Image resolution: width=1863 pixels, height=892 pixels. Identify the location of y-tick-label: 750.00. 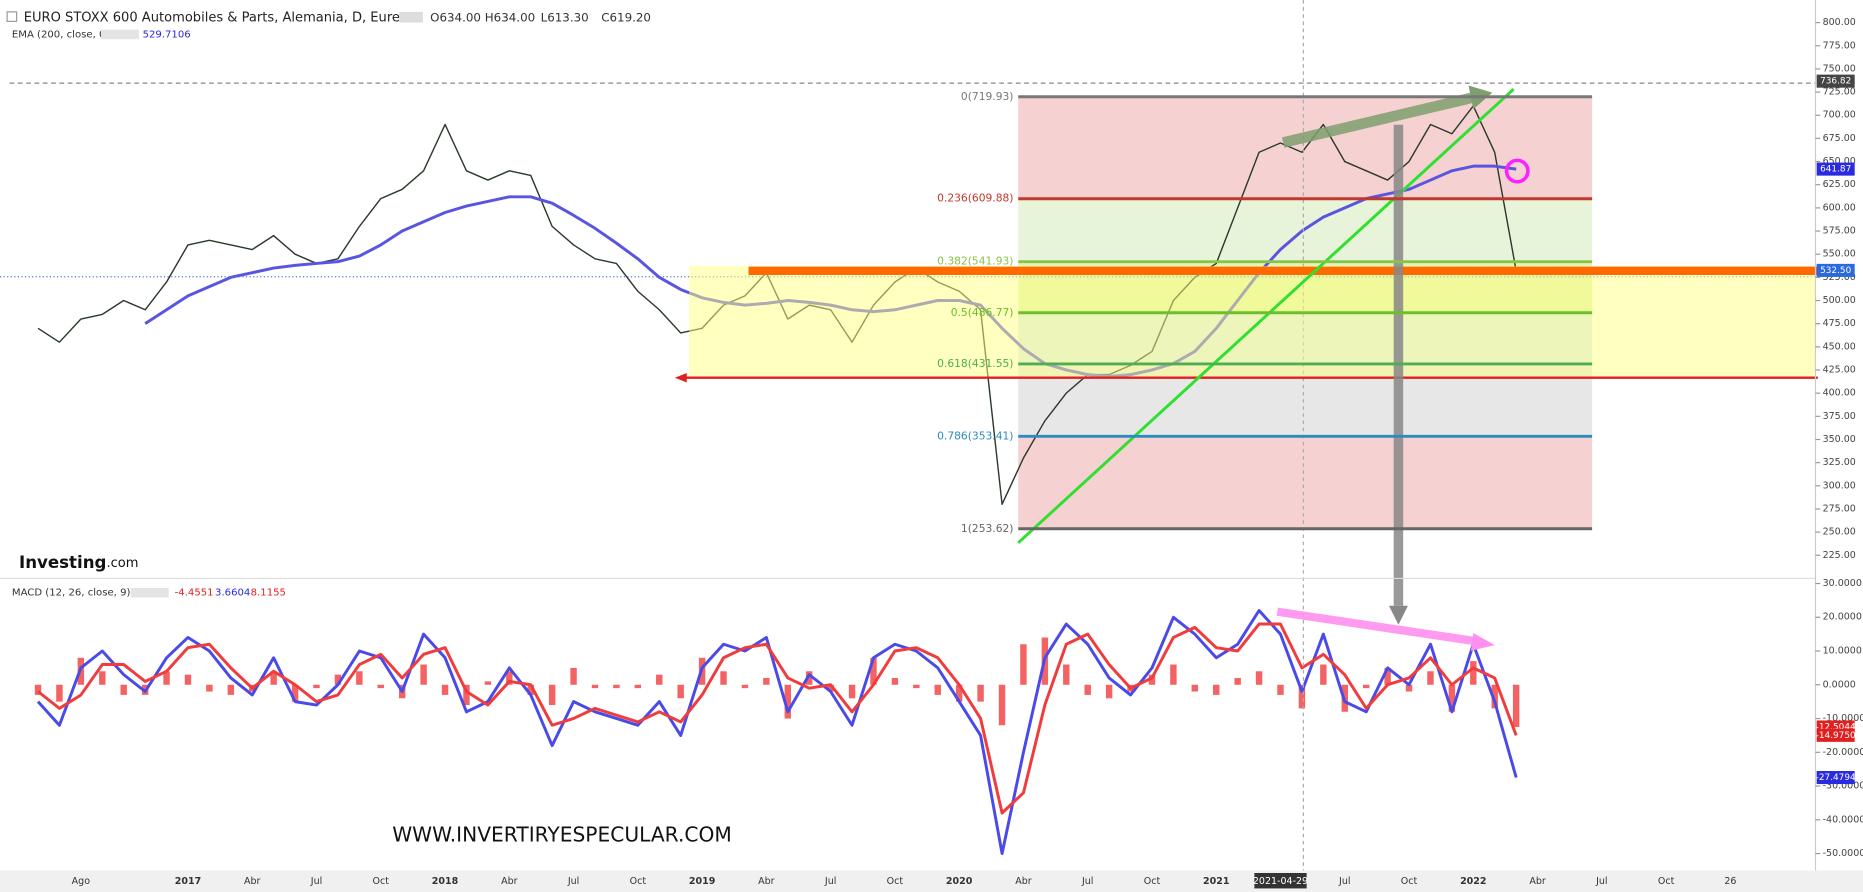
(1839, 68).